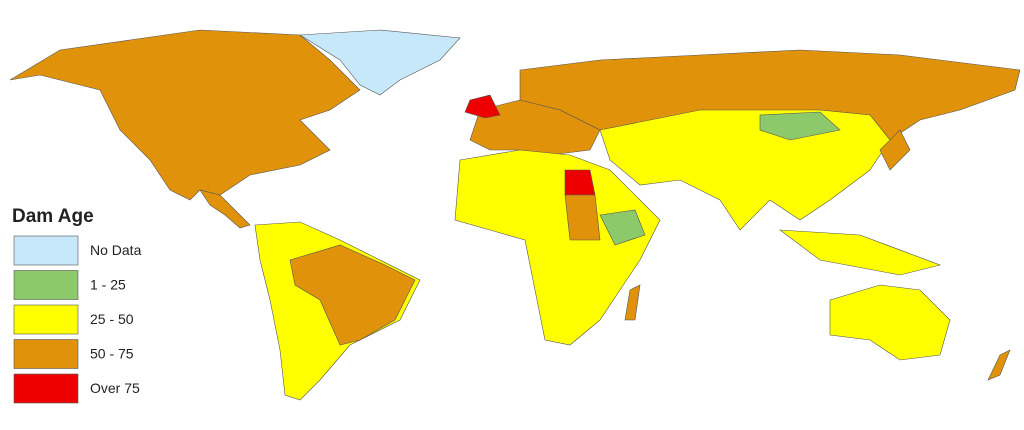  Describe the element at coordinates (535, 127) in the screenshot. I see `europe` at that location.